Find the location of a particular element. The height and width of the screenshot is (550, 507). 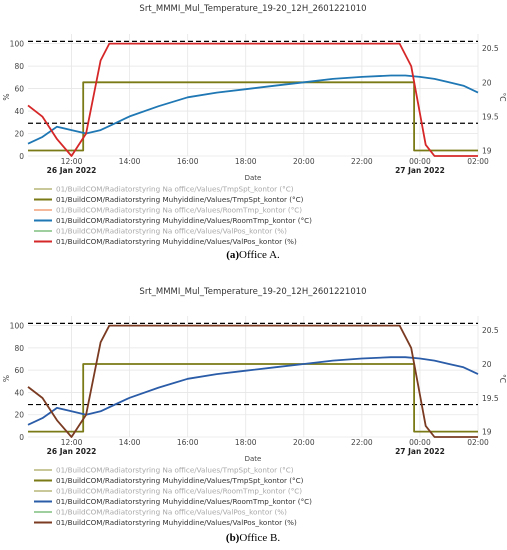

figure-caption: (a)Office A. is located at coordinates (253, 255).